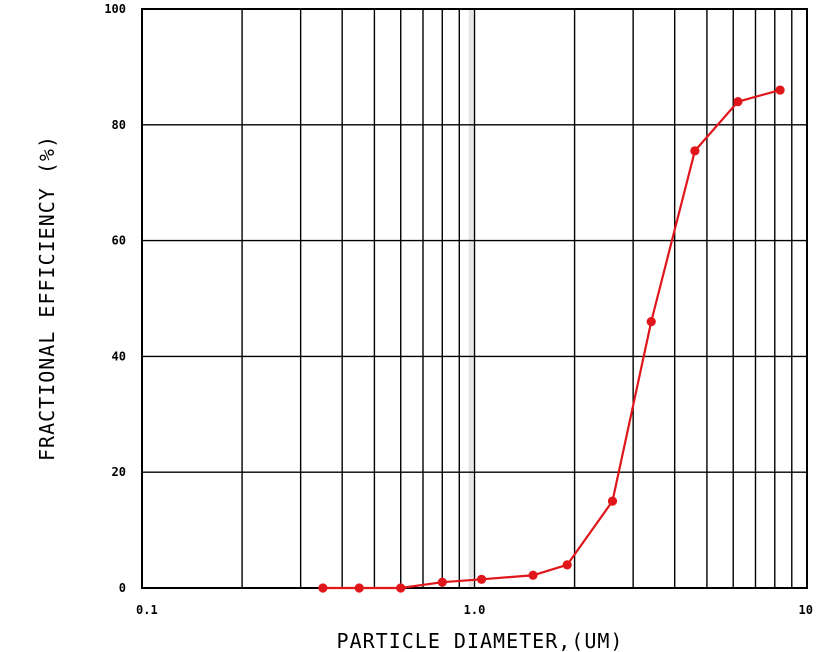 The width and height of the screenshot is (819, 652). Describe the element at coordinates (119, 472) in the screenshot. I see `y-tick-label: 20` at that location.